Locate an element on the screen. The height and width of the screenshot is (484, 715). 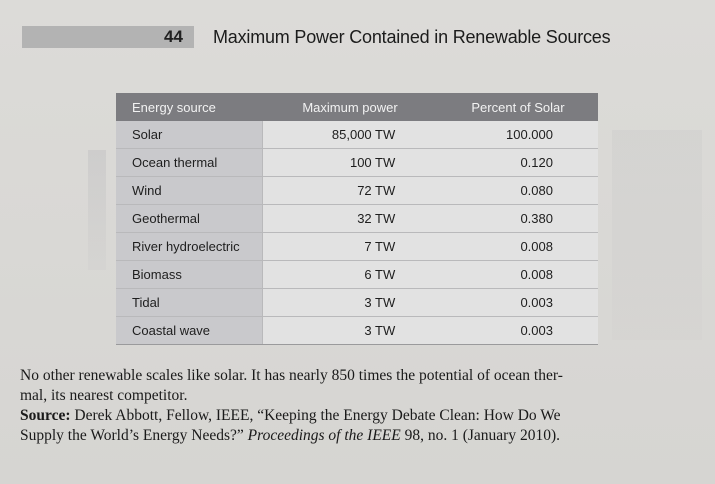
column-header-energy-source: Energy source is located at coordinates (189, 107).